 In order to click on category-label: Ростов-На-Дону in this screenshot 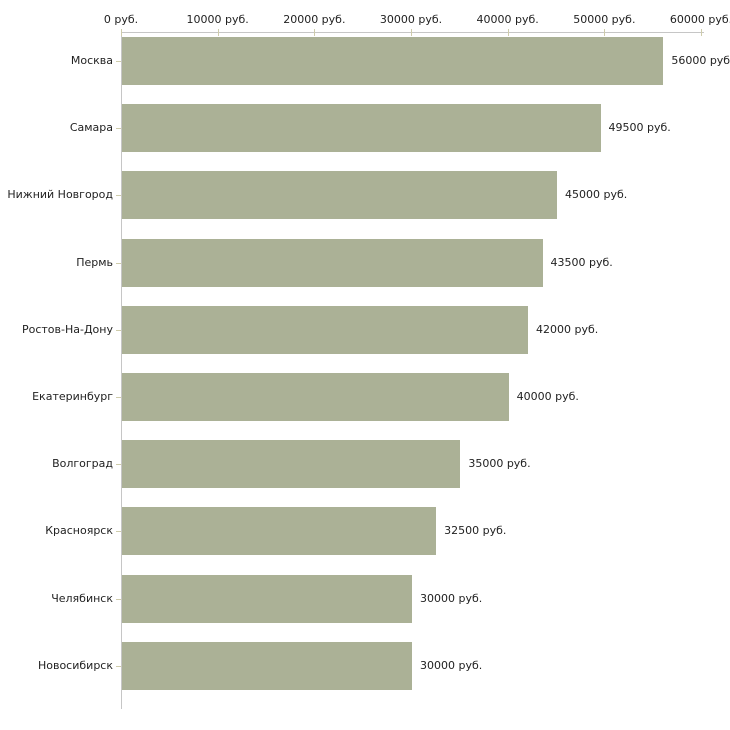, I will do `click(67, 329)`.